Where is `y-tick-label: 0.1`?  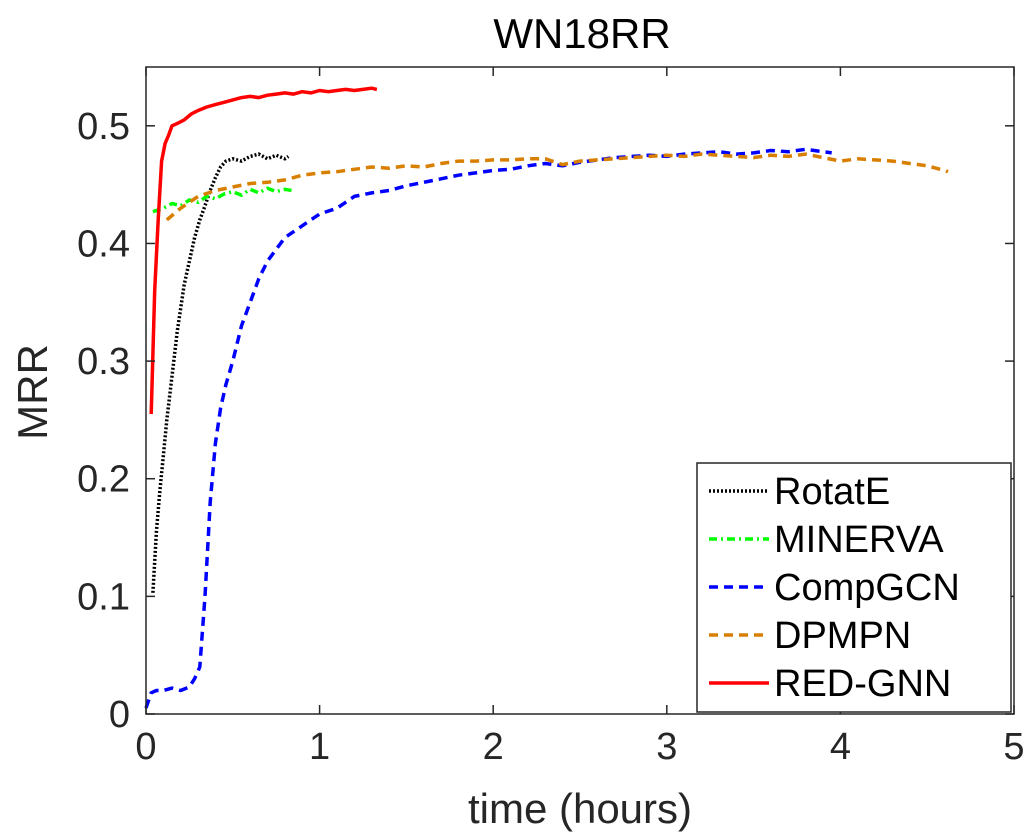 y-tick-label: 0.1 is located at coordinates (103, 597).